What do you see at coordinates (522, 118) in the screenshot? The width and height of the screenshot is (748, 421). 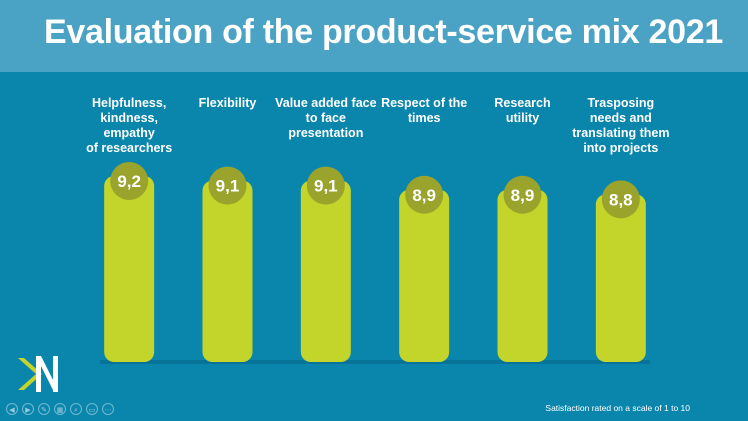 I see `category-label-line: utility` at bounding box center [522, 118].